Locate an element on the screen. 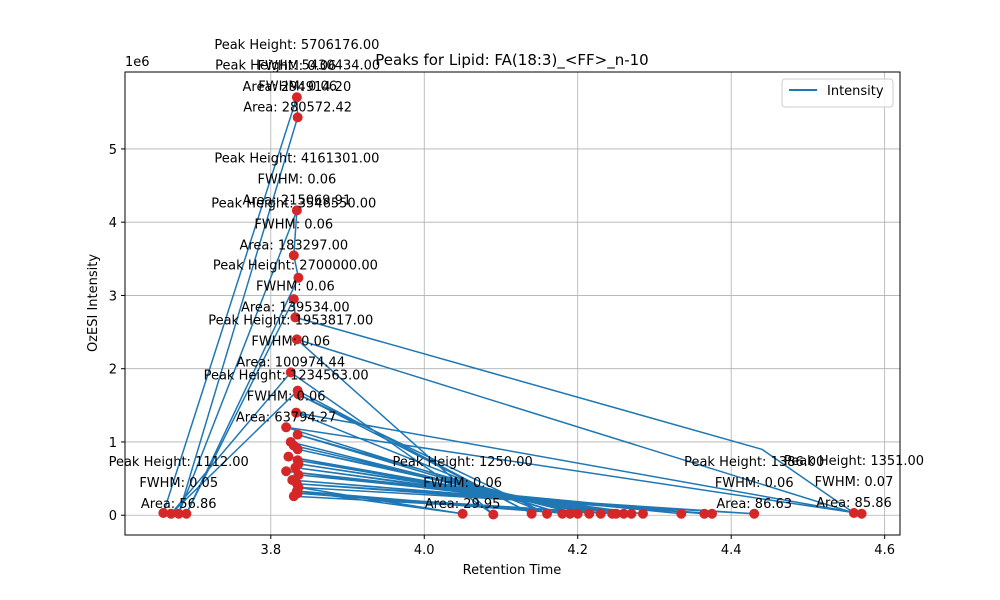 This screenshot has width=1000, height=600. peak-annotation-text: Peak Height: 5430434.00 is located at coordinates (297, 65).